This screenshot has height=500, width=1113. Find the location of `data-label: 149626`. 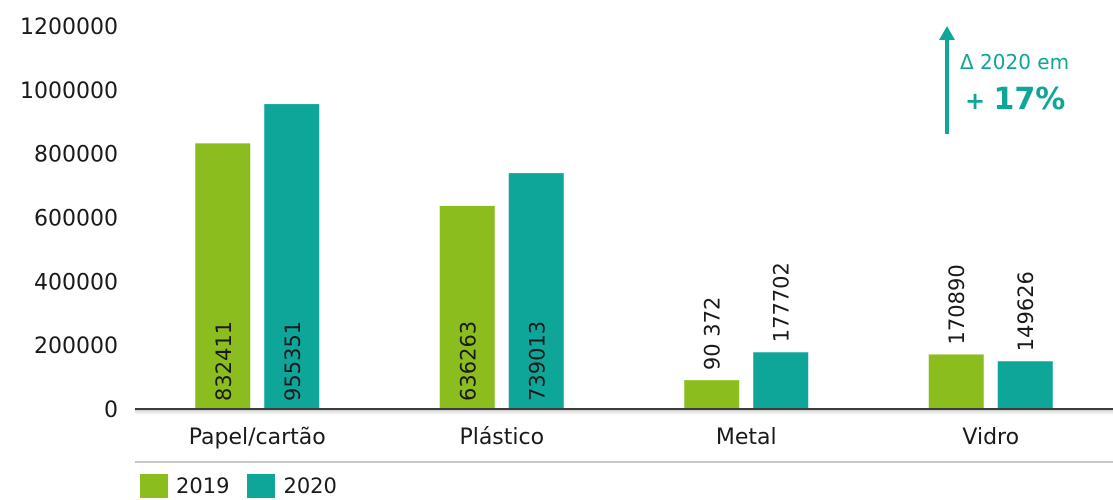

data-label: 149626 is located at coordinates (1026, 311).